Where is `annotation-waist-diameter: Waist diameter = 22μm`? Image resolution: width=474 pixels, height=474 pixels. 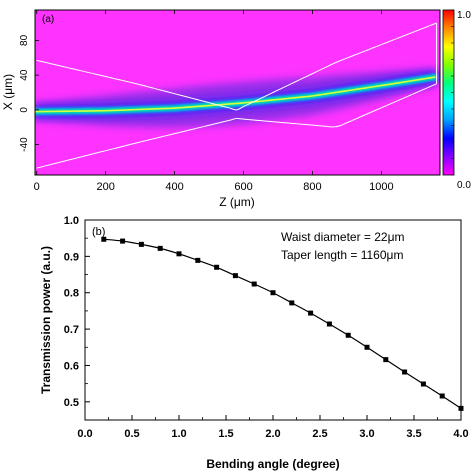 annotation-waist-diameter: Waist diameter = 22μm is located at coordinates (343, 237).